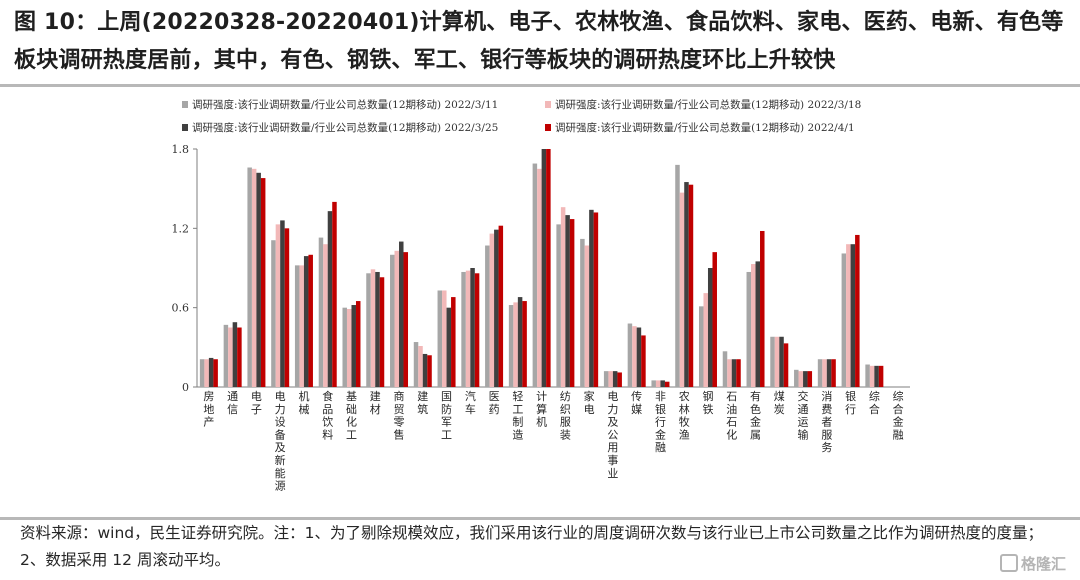  What do you see at coordinates (280, 441) in the screenshot?
I see `category-label: 电力设备及新能源` at bounding box center [280, 441].